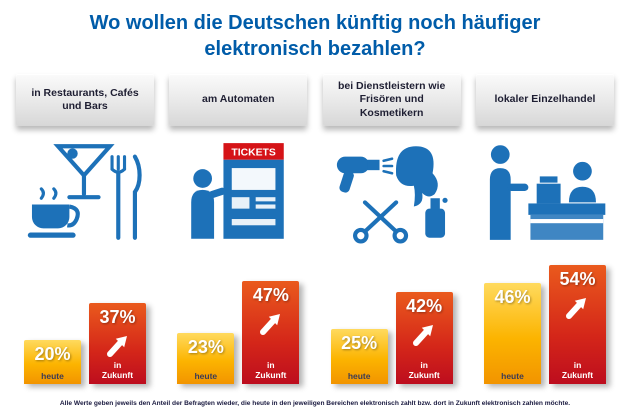 Image resolution: width=630 pixels, height=412 pixels. Describe the element at coordinates (85, 192) in the screenshot. I see `restaurant-icon` at that location.